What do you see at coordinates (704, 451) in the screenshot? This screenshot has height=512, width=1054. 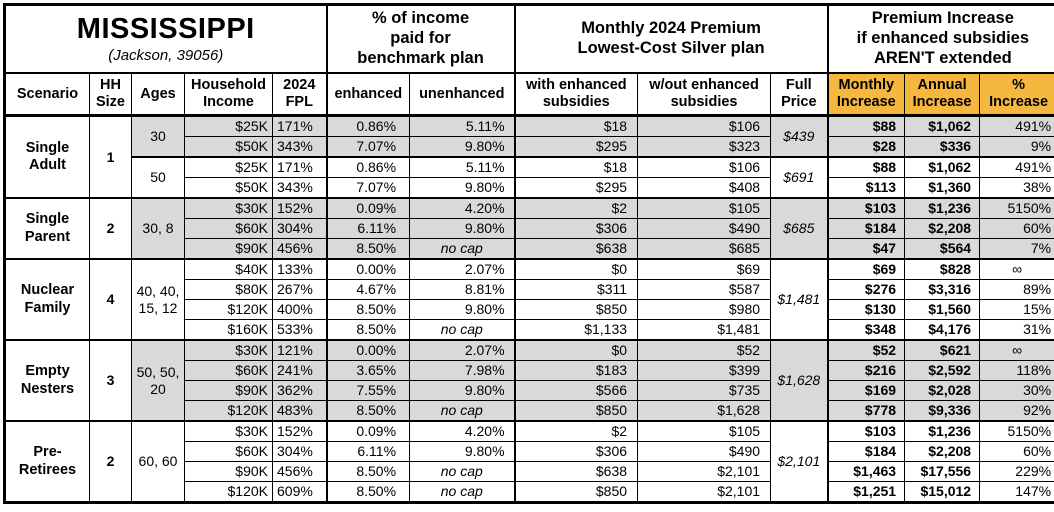 I see `wout-subsidies-premium-cell: $490` at bounding box center [704, 451].